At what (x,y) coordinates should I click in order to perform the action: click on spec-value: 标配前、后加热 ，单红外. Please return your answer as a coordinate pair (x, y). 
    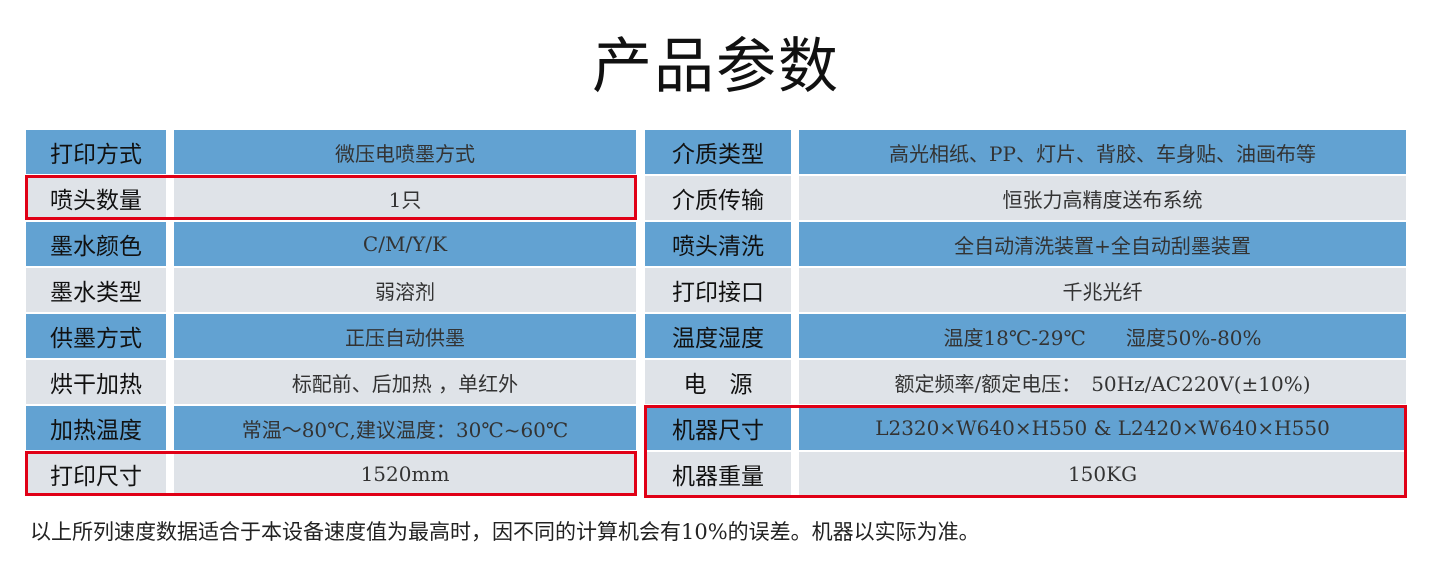
    Looking at the image, I should click on (405, 382).